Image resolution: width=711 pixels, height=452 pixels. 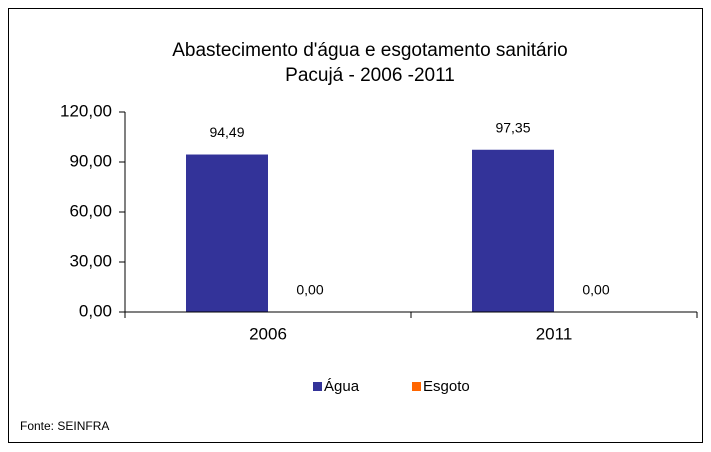 I want to click on source-note: Fonte: SEINFRA, so click(x=64, y=426).